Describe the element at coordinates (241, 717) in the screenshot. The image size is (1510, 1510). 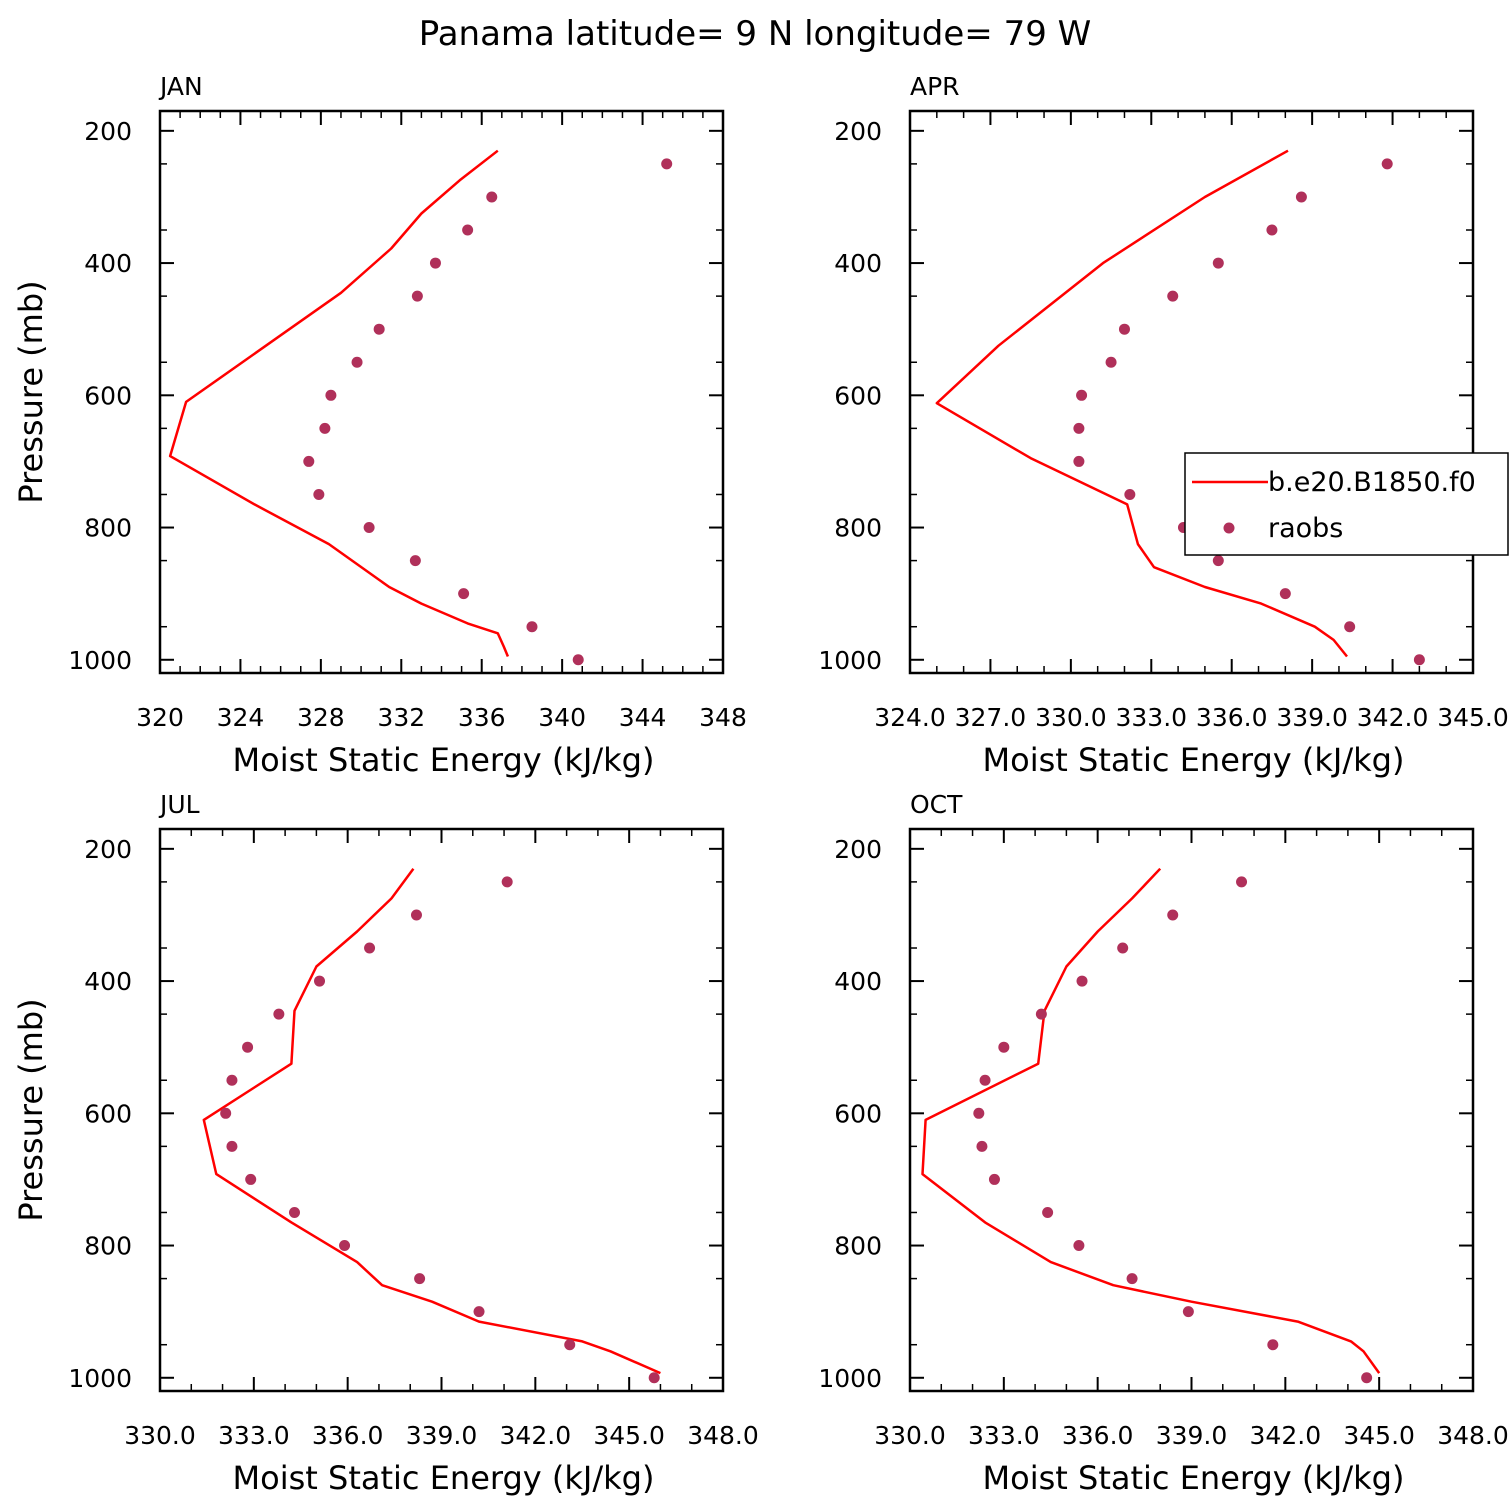
I see `x-tick-label: 324` at that location.